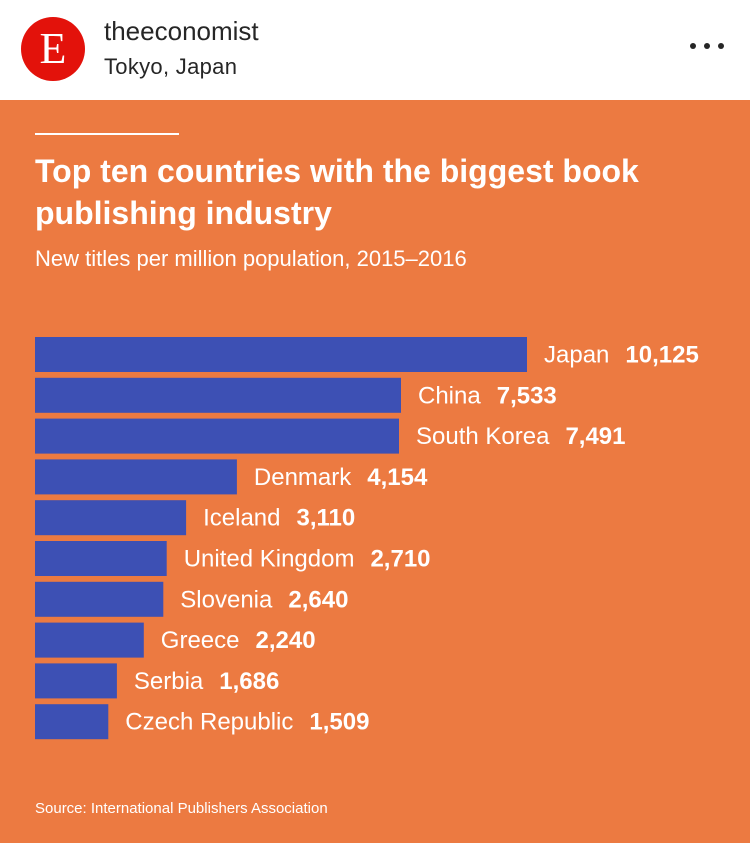  What do you see at coordinates (99, 599) in the screenshot?
I see `bar-slovenia` at bounding box center [99, 599].